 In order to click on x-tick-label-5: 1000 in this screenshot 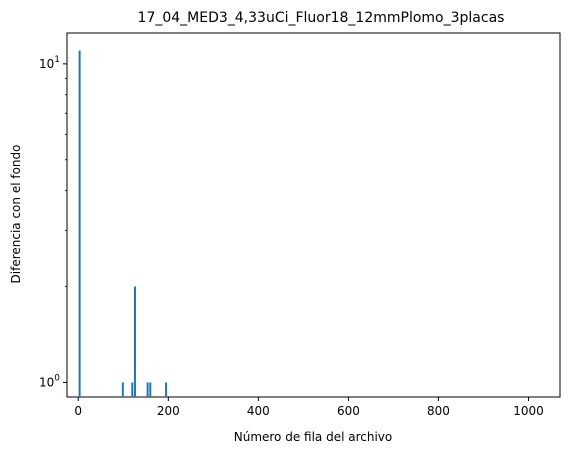, I will do `click(528, 411)`.